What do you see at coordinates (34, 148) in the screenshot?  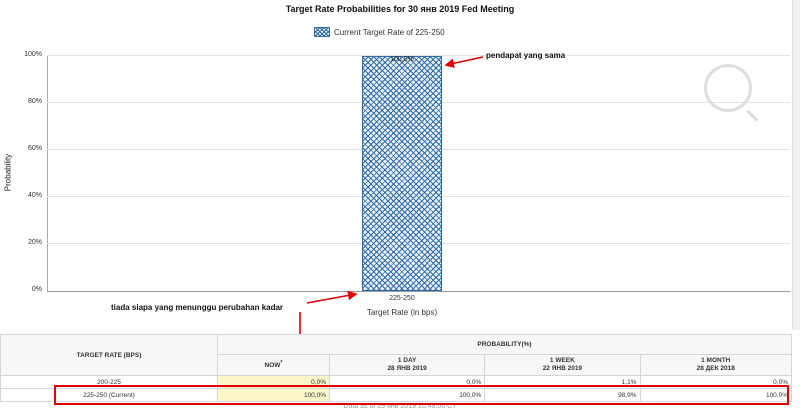 I see `y-tick-label: 60%` at bounding box center [34, 148].